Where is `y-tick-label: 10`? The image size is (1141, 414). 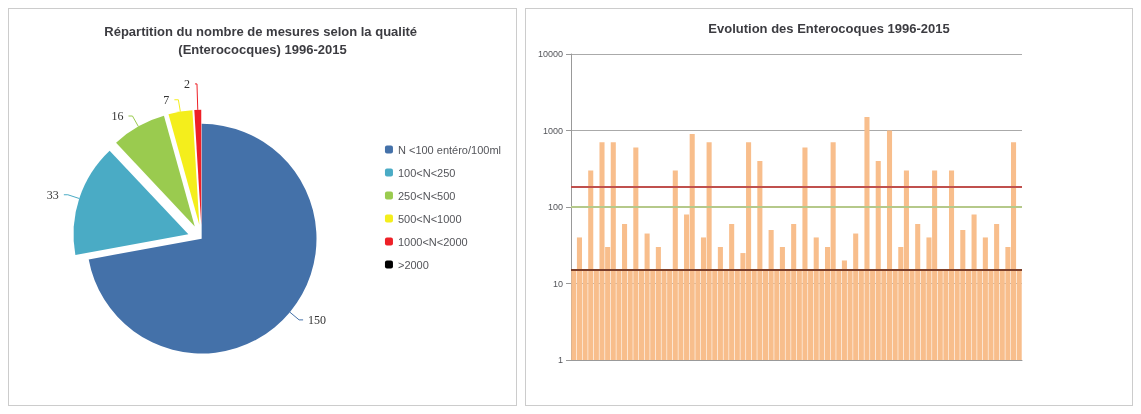
y-tick-label: 10 is located at coordinates (557, 283).